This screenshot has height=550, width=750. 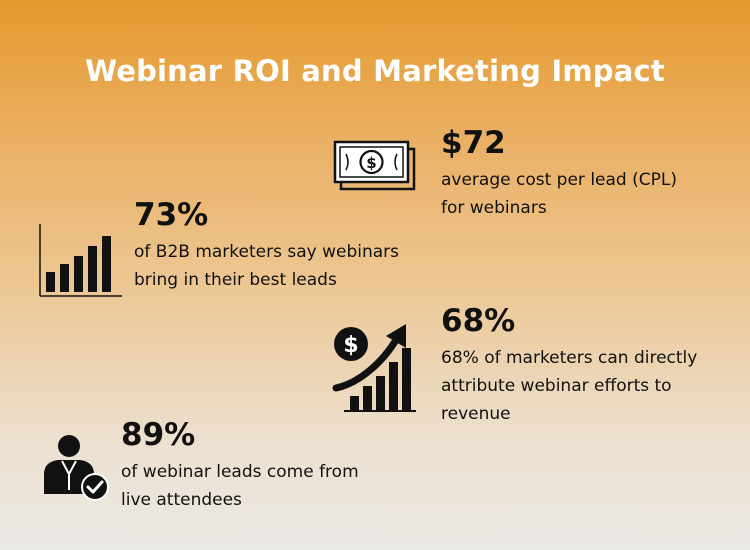 I want to click on stat-desc-line: 68% of marketers can directly, so click(x=569, y=358).